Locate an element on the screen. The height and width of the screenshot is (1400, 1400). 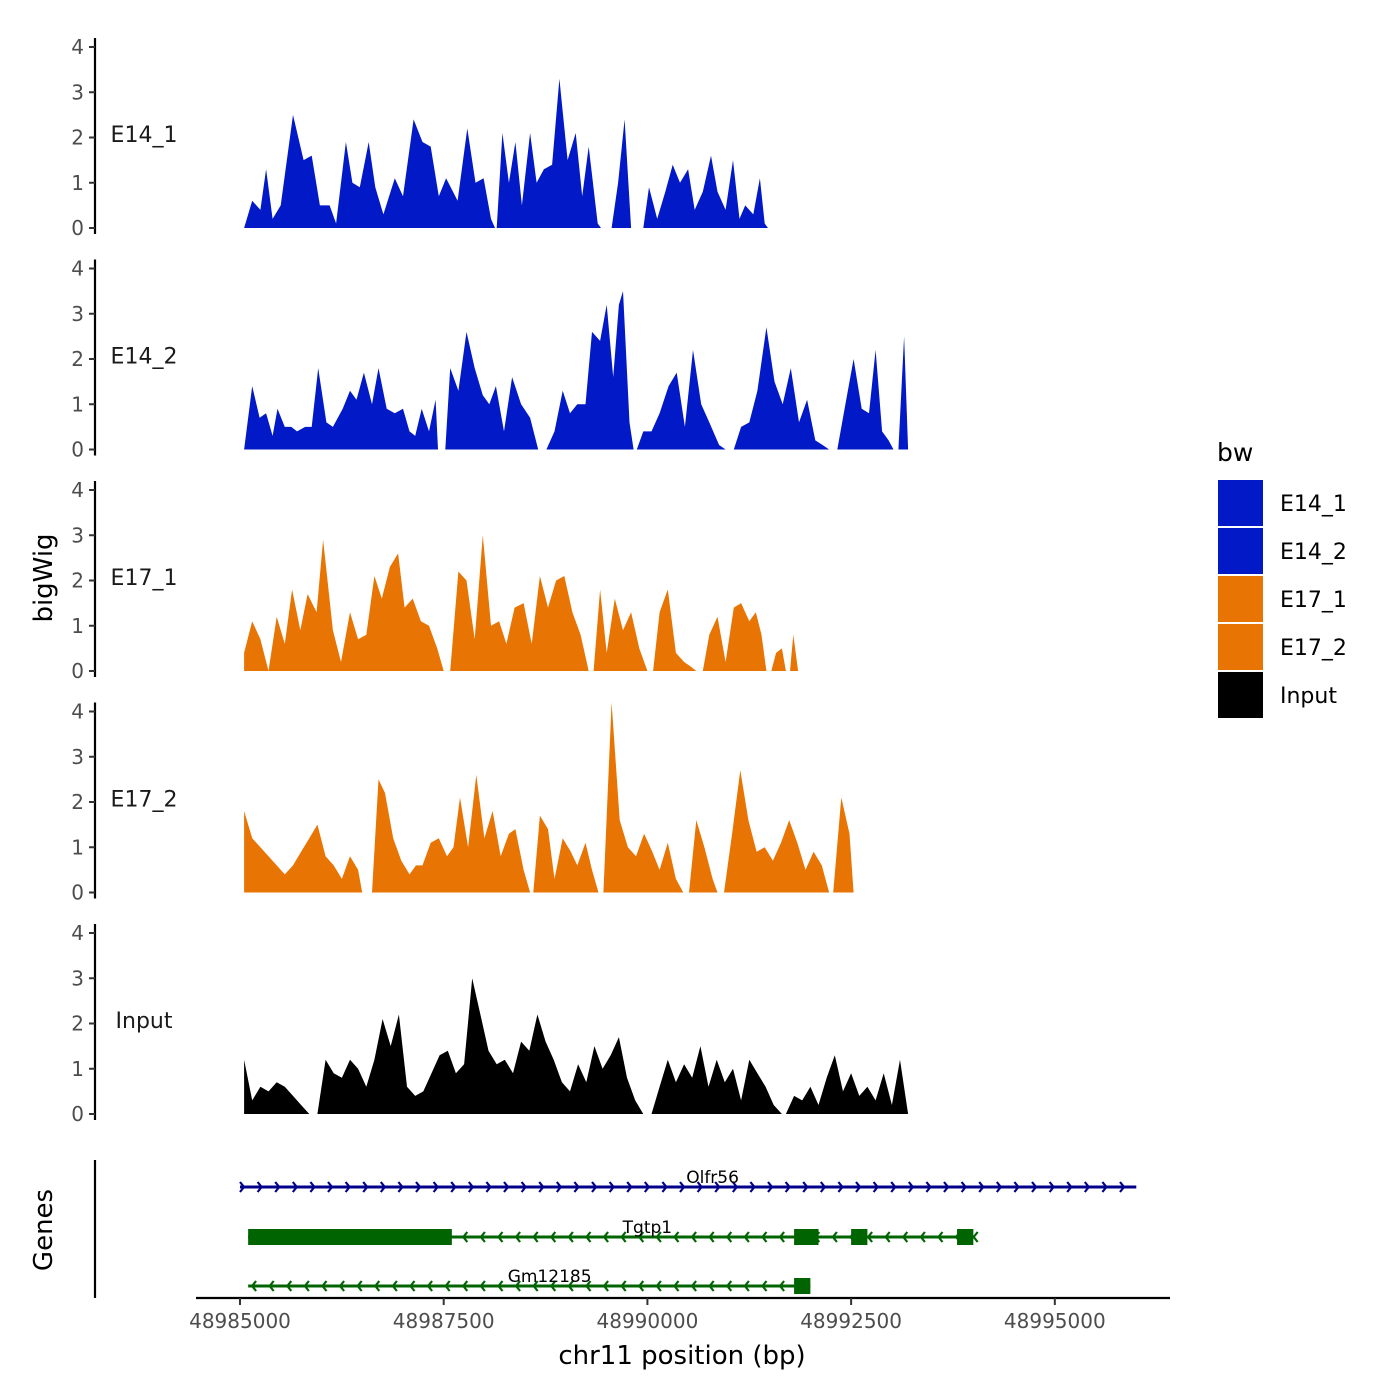
track-label: Input is located at coordinates (144, 1021).